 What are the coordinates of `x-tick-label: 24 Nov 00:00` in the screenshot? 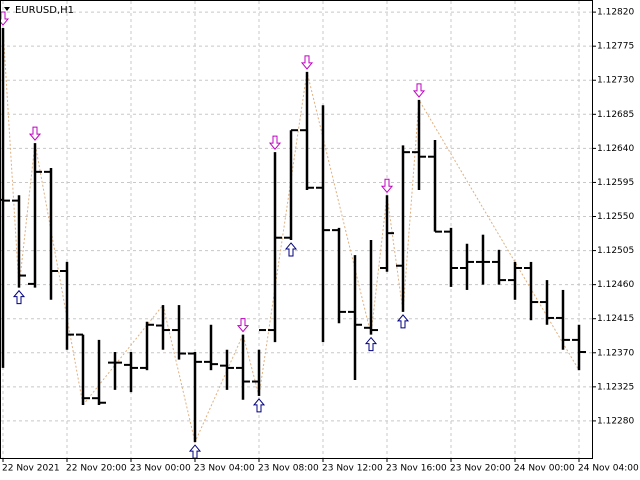 It's located at (544, 469).